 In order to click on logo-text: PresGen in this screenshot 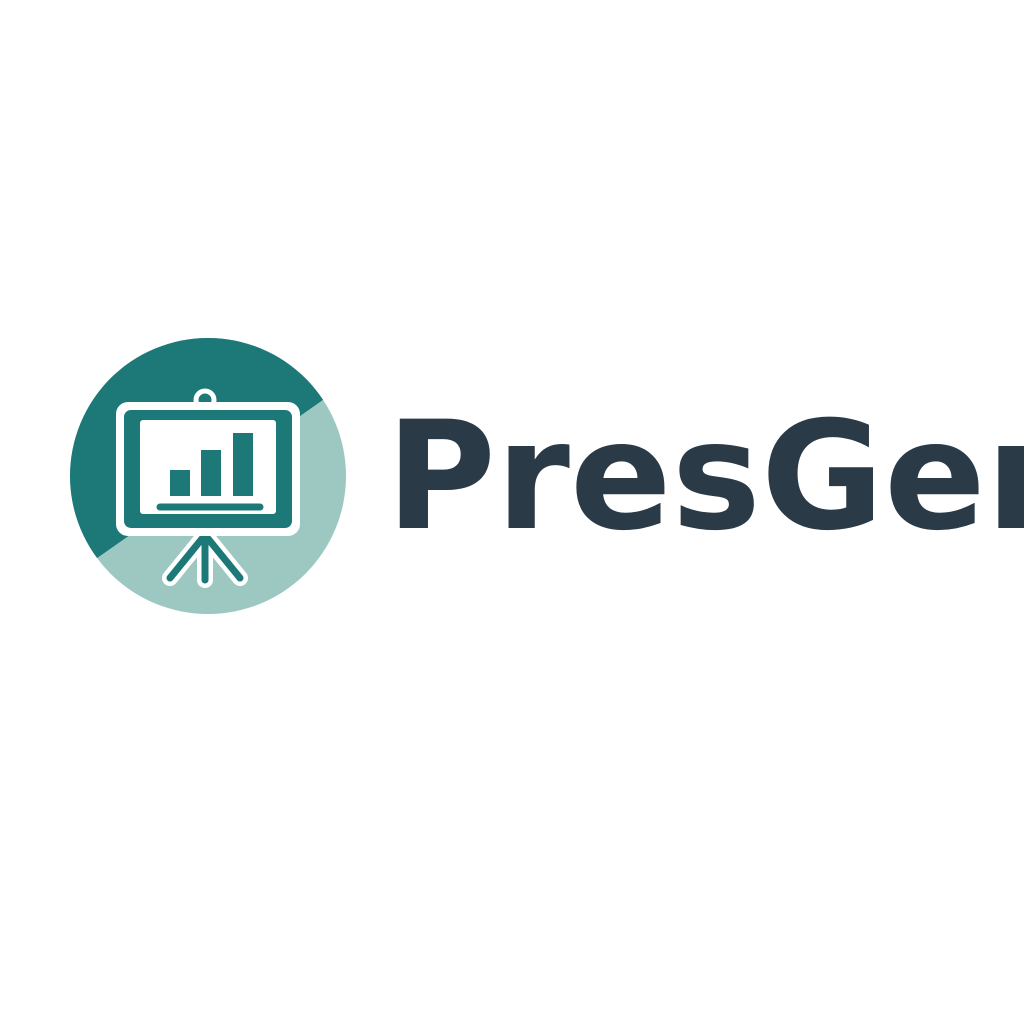, I will do `click(705, 477)`.